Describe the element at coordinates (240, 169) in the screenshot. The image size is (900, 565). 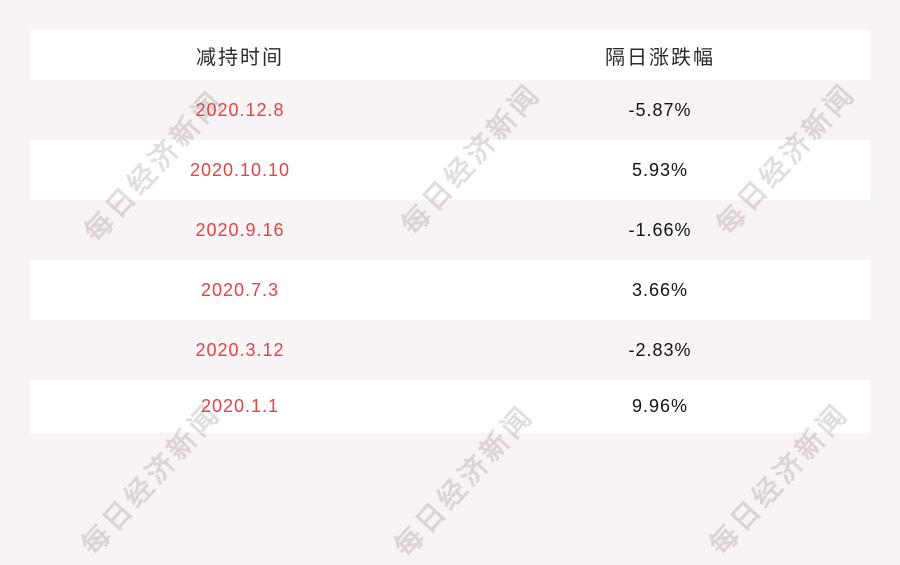
I see `cell-date: 2020.10.10` at that location.